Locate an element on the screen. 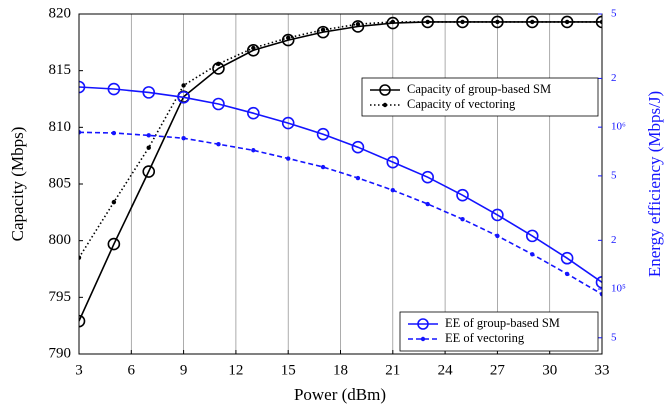 The image size is (668, 411). x-tick-label: 6 is located at coordinates (132, 370).